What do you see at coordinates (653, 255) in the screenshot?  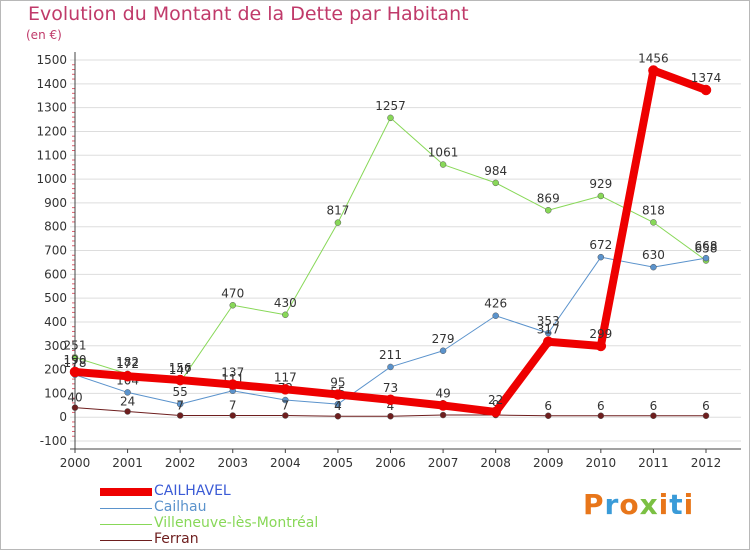 I see `data-label: 630` at bounding box center [653, 255].